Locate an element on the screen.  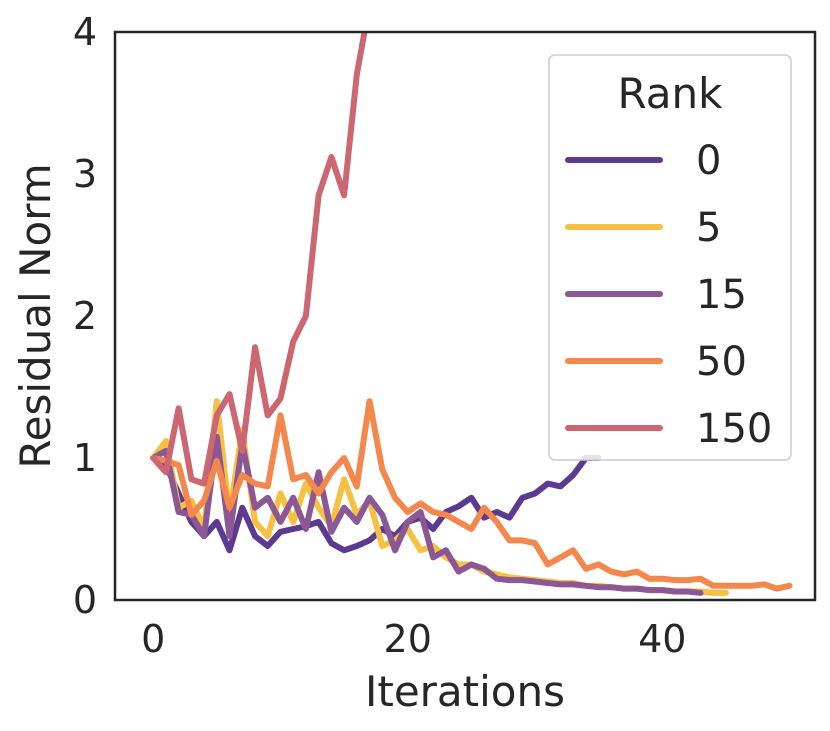
x-tick-label: 20 is located at coordinates (408, 639).